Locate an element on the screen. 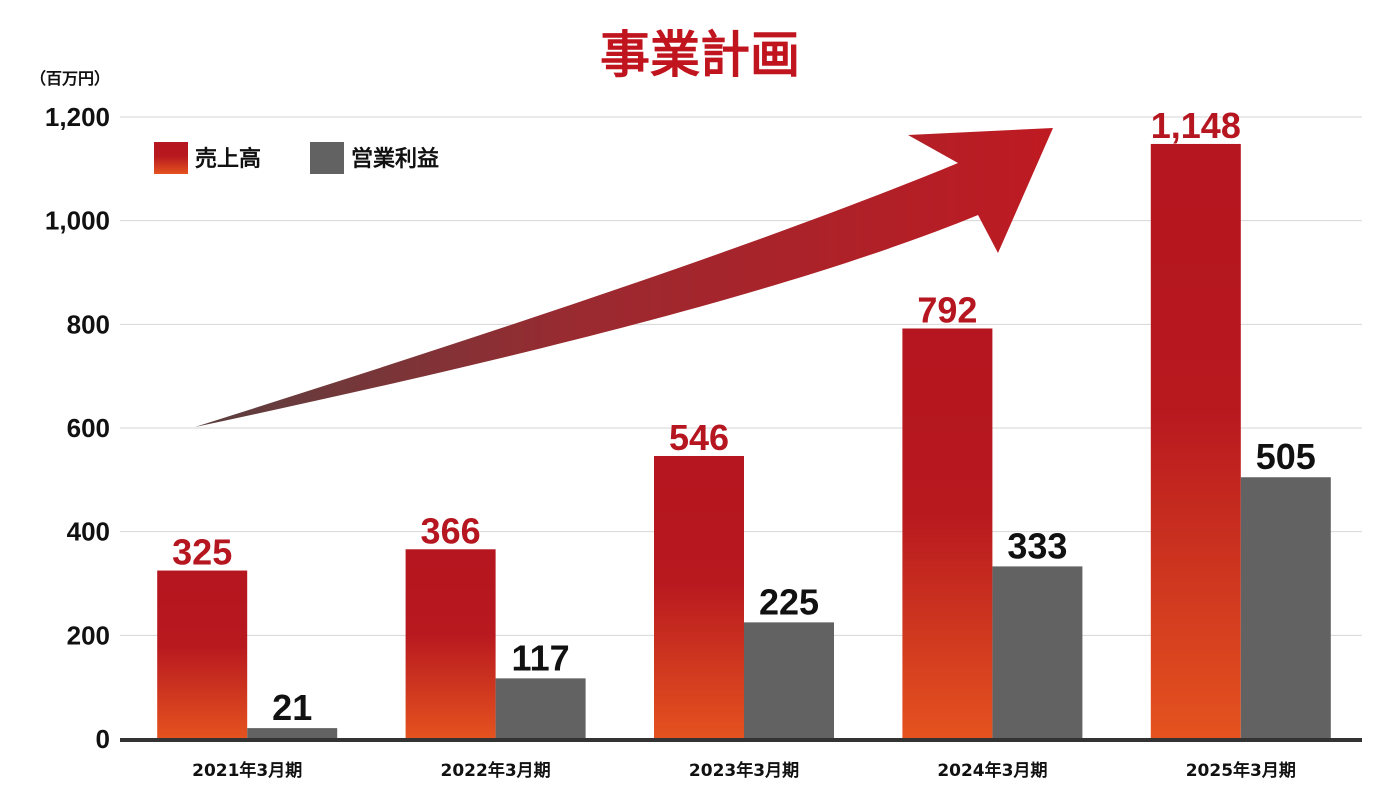 The image size is (1400, 800). data-label-sales: 546 is located at coordinates (699, 437).